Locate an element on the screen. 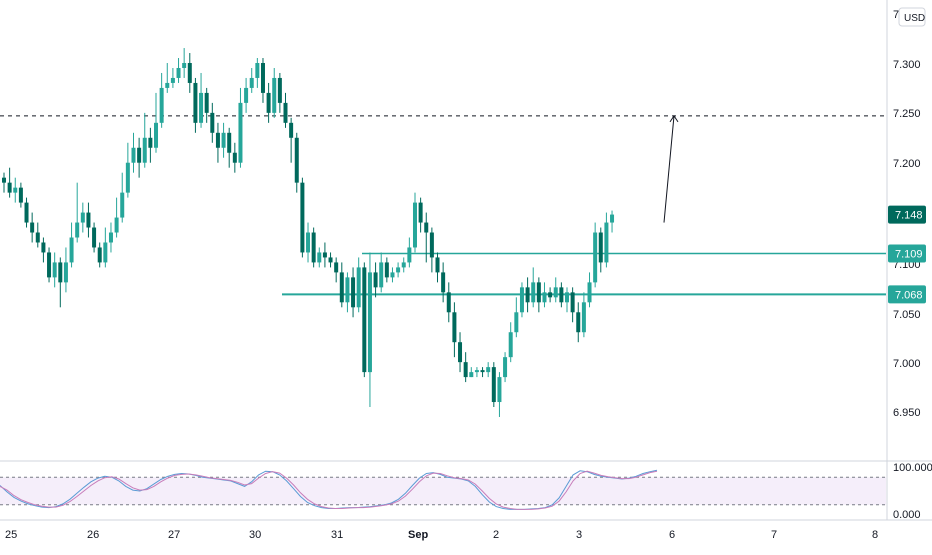 This screenshot has width=932, height=555. date-tick-month: Sep is located at coordinates (418, 535).